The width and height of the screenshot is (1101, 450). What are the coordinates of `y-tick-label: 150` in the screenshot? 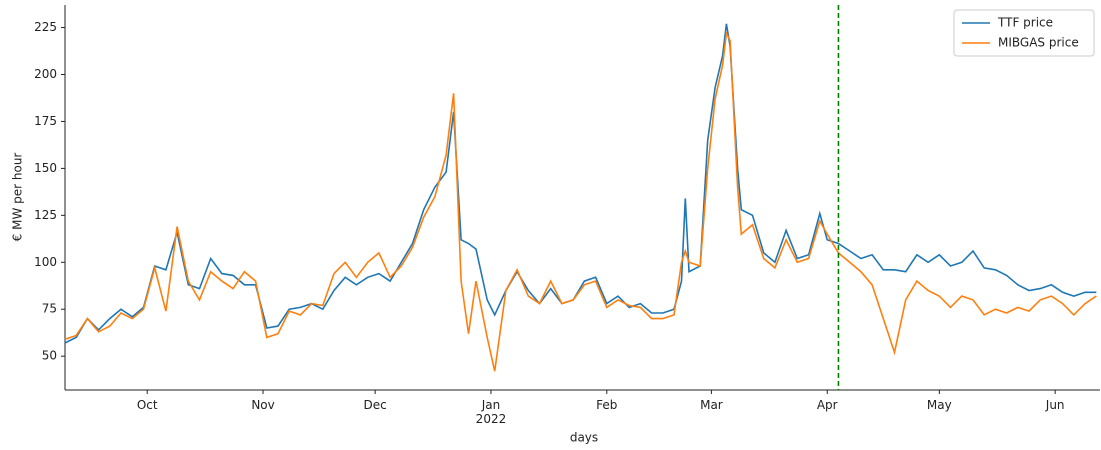 It's located at (45, 168).